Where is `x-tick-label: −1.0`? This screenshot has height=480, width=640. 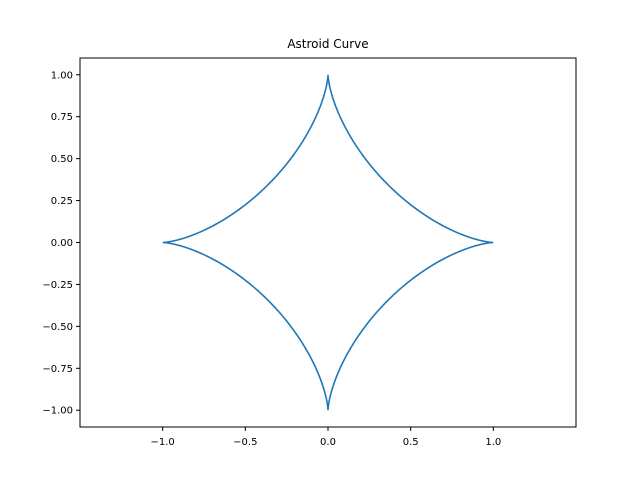
x-tick-label: −1.0 is located at coordinates (163, 442).